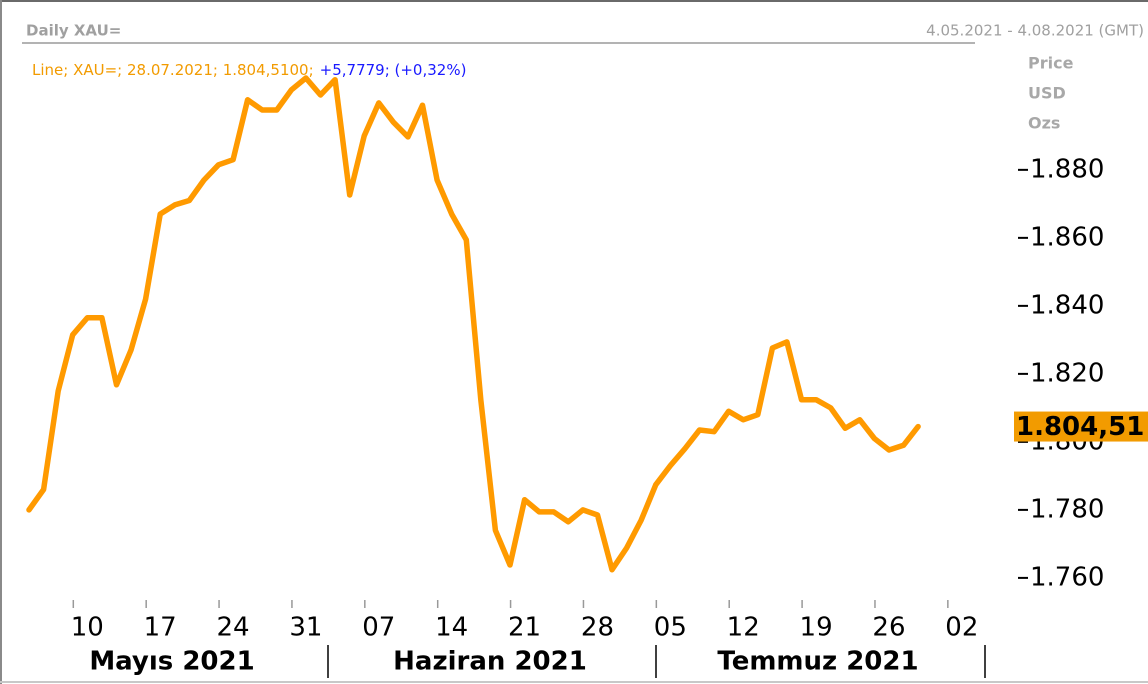 Image resolution: width=1148 pixels, height=684 pixels. I want to click on y-axis-label: Price, so click(1051, 63).